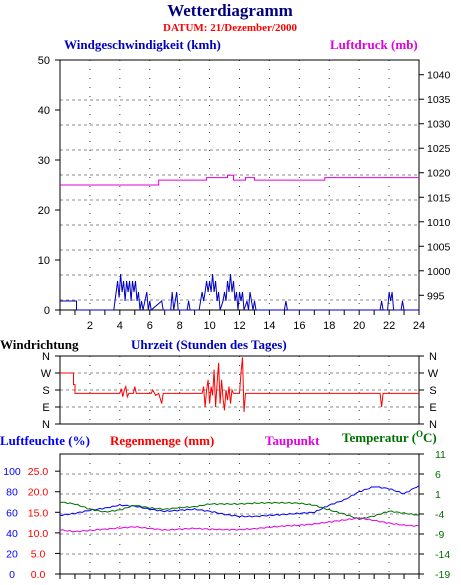  Describe the element at coordinates (209, 344) in the screenshot. I see `time-axis-label: Uhrzeit (Stunden des Tages)` at that location.